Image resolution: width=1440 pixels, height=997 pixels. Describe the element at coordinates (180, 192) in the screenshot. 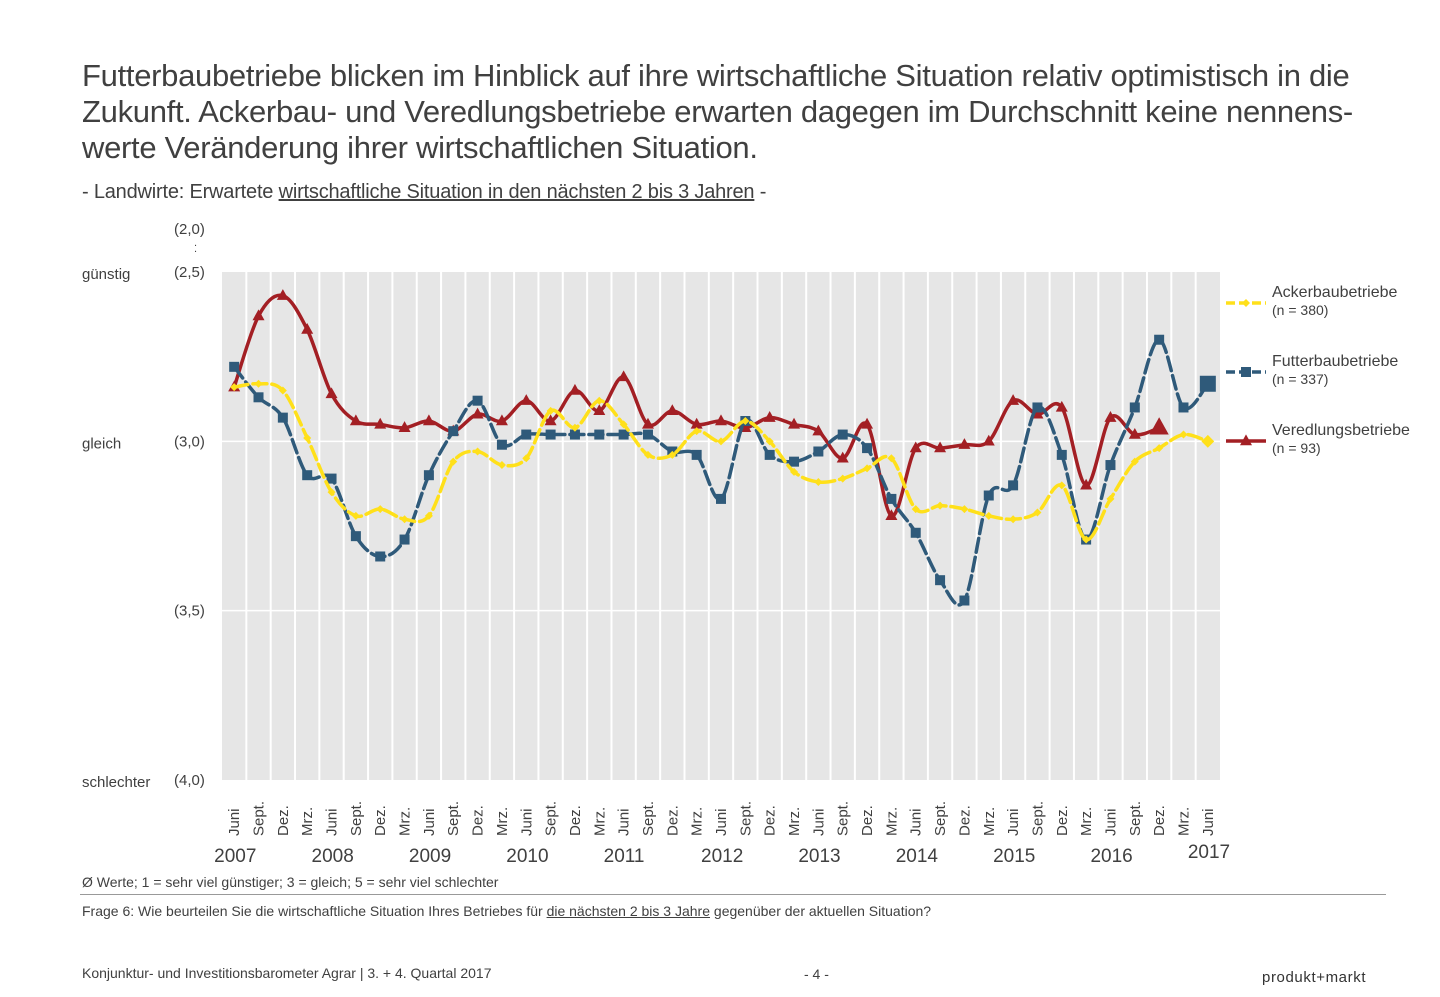

I see `subtitle-prefix: - Landwirte: Erwartete` at that location.